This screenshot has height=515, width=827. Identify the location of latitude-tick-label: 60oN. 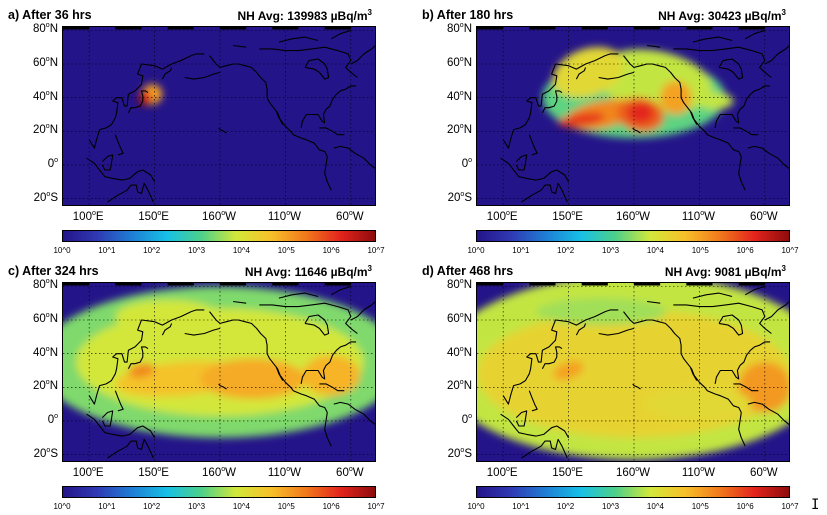
(38, 318).